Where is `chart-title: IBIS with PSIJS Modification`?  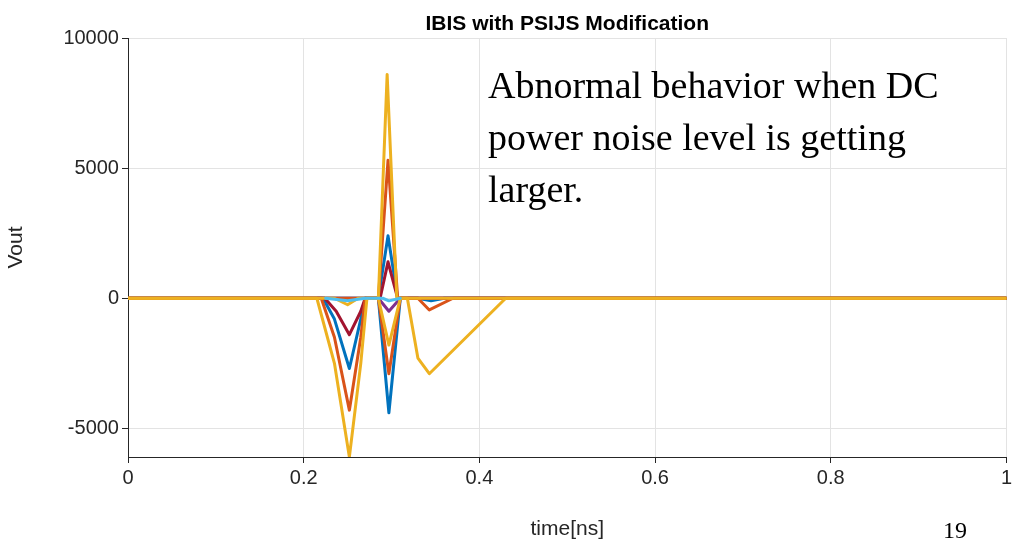 chart-title: IBIS with PSIJS Modification is located at coordinates (567, 23).